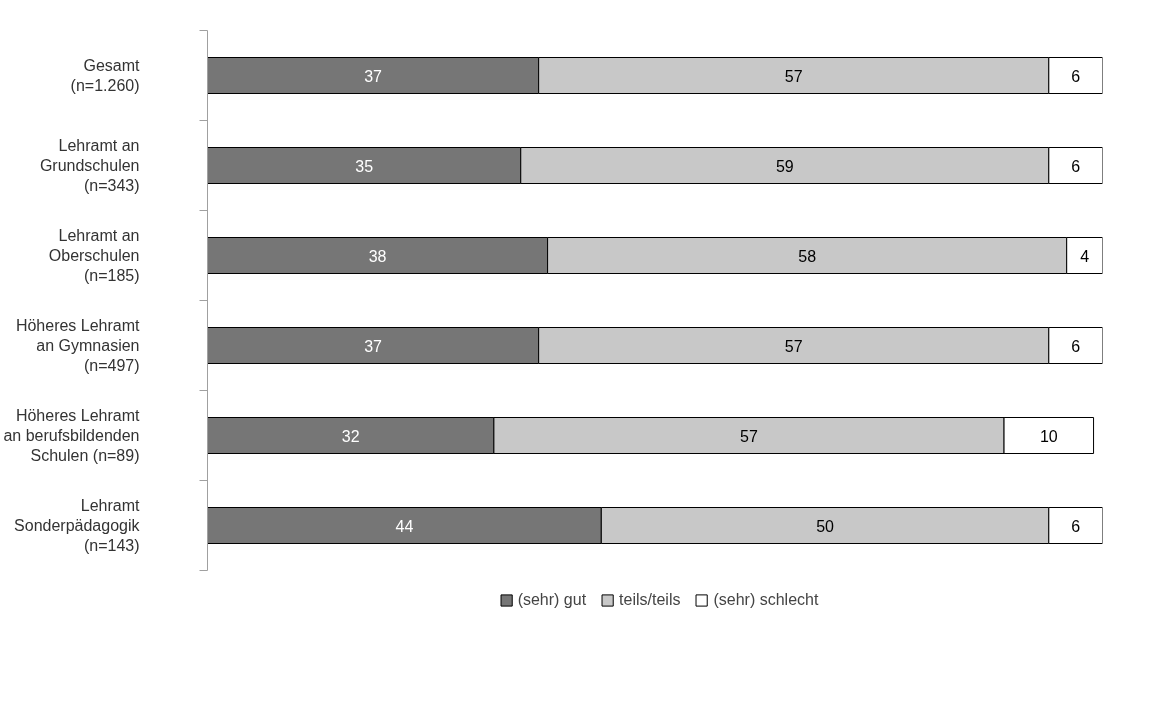 This screenshot has width=1169, height=723. I want to click on data-label: 50, so click(825, 526).